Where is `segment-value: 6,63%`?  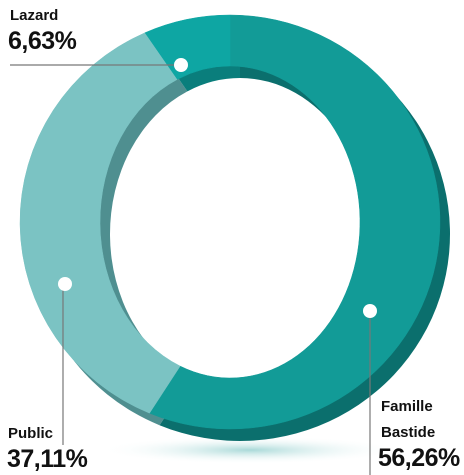
segment-value: 6,63% is located at coordinates (42, 41).